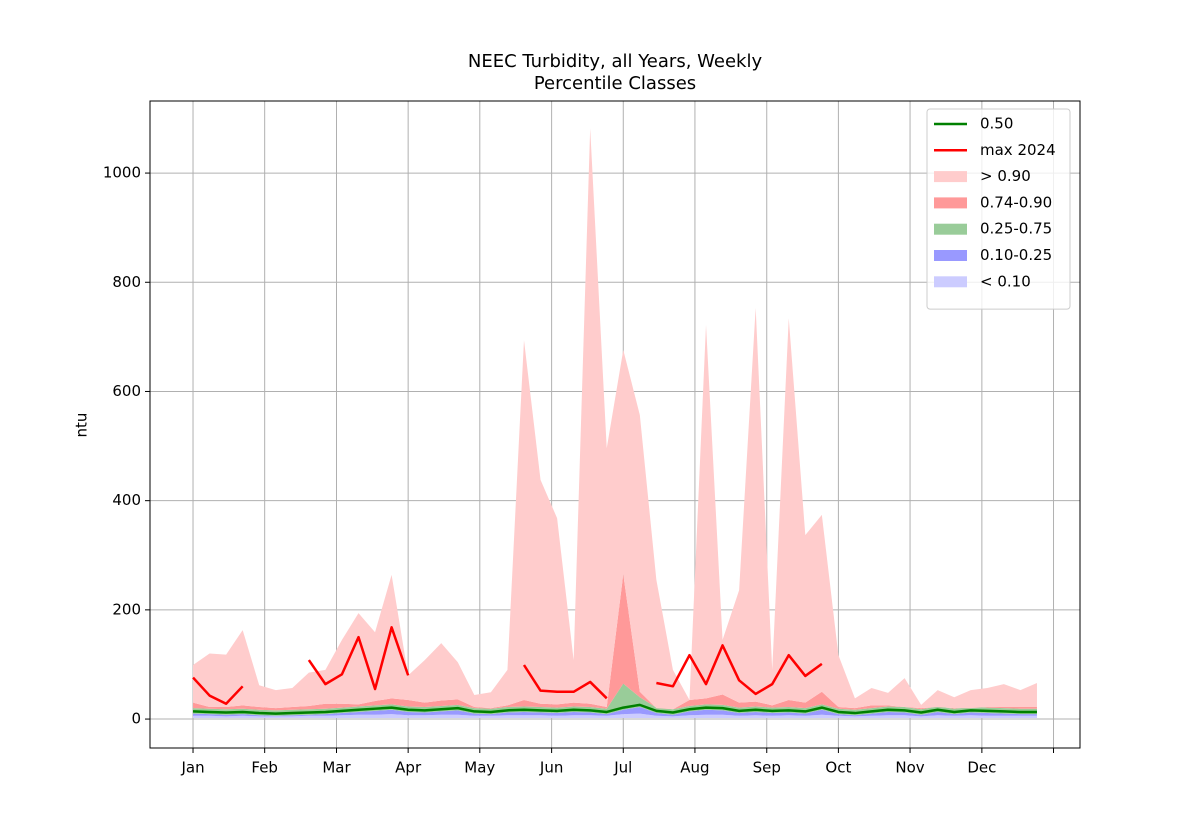 The image size is (1200, 840). Describe the element at coordinates (1016, 229) in the screenshot. I see `legend-label: 0.25-0.75` at that location.